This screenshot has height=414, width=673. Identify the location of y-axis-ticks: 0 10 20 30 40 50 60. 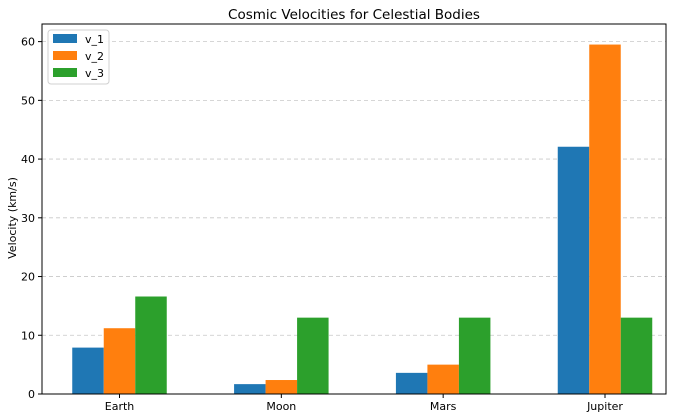
(31, 218).